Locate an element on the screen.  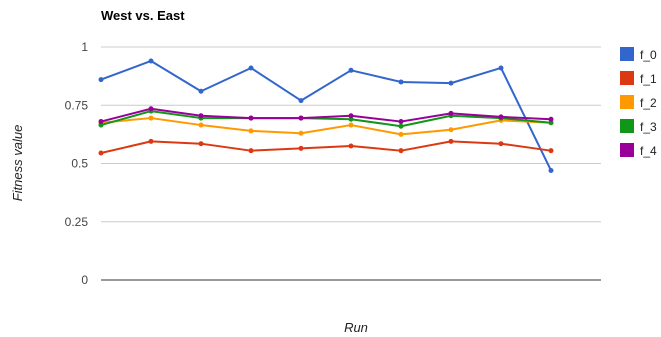
legend-label-f_0: f_0 is located at coordinates (648, 55).